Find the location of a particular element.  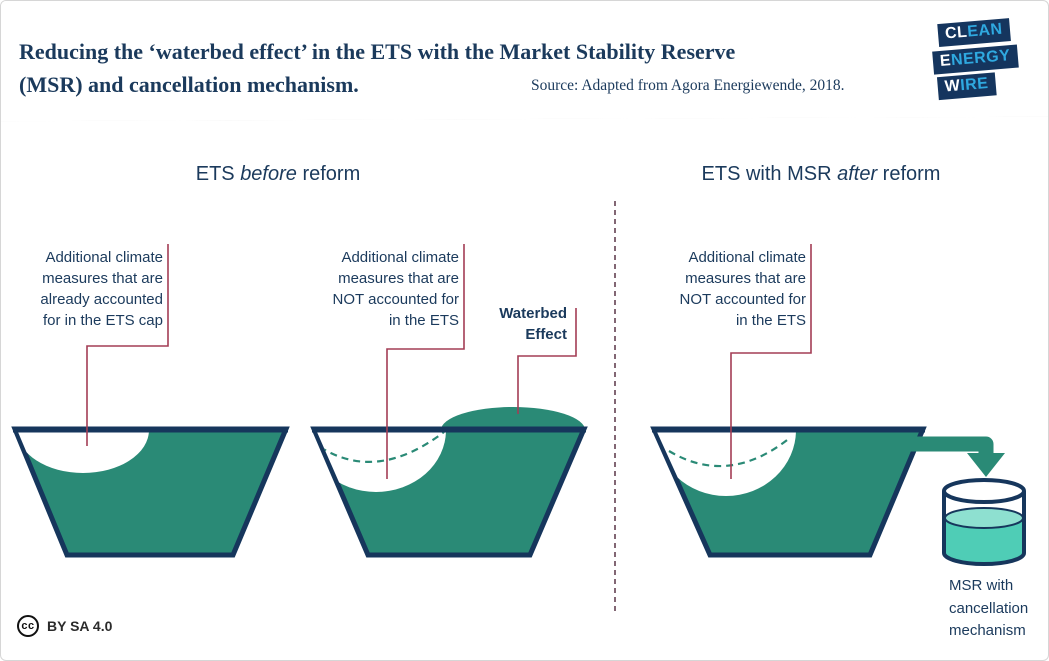

logo-row-energy: ENERGY is located at coordinates (975, 59).